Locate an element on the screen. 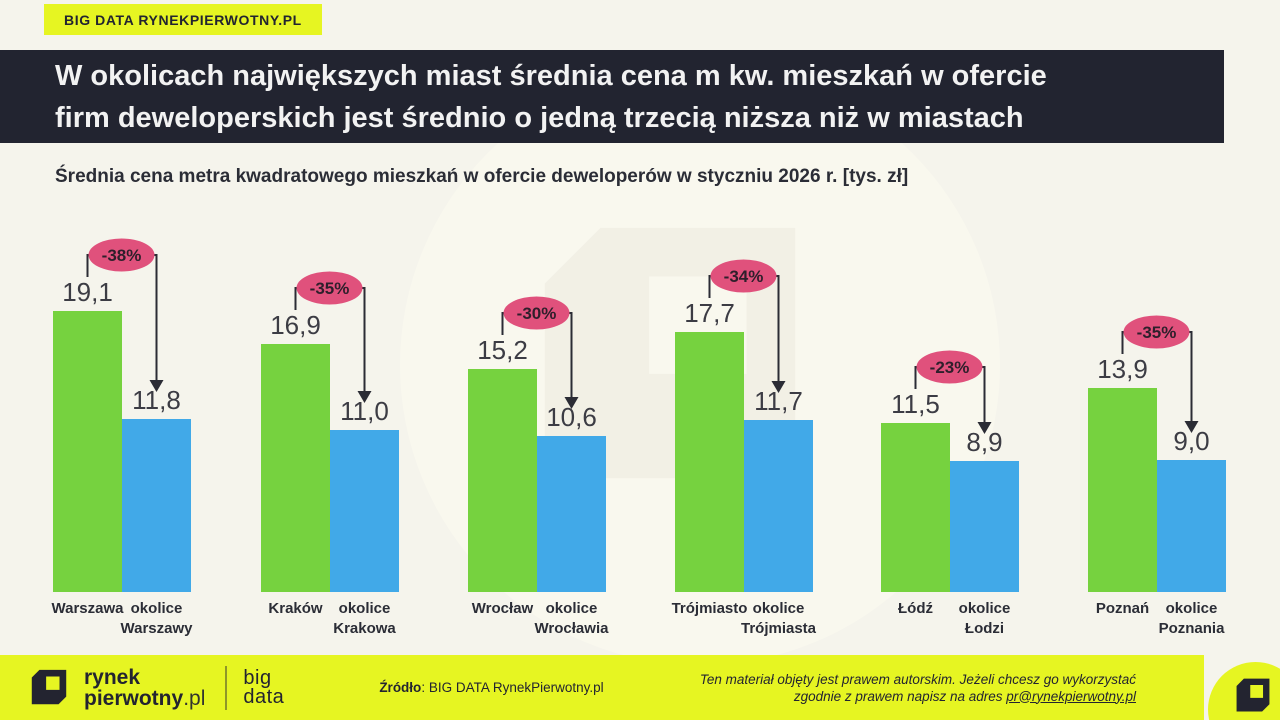  pct-badge-label: -38% is located at coordinates (122, 255).